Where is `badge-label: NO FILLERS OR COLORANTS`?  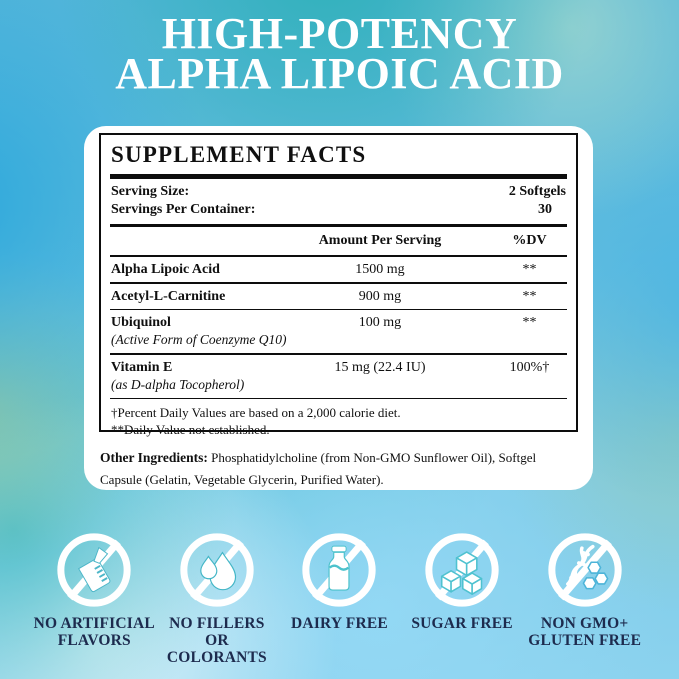 badge-label: NO FILLERS OR COLORANTS is located at coordinates (216, 640).